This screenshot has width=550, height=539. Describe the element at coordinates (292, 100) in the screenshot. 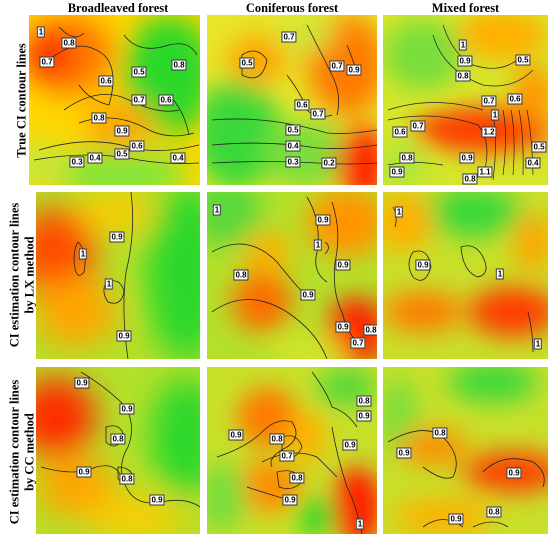

I see `panel-true-coniferous: 0.7 0.5 0.7 0.9 0.6 0.7 0.5 0.4 0.3 0.2` at that location.